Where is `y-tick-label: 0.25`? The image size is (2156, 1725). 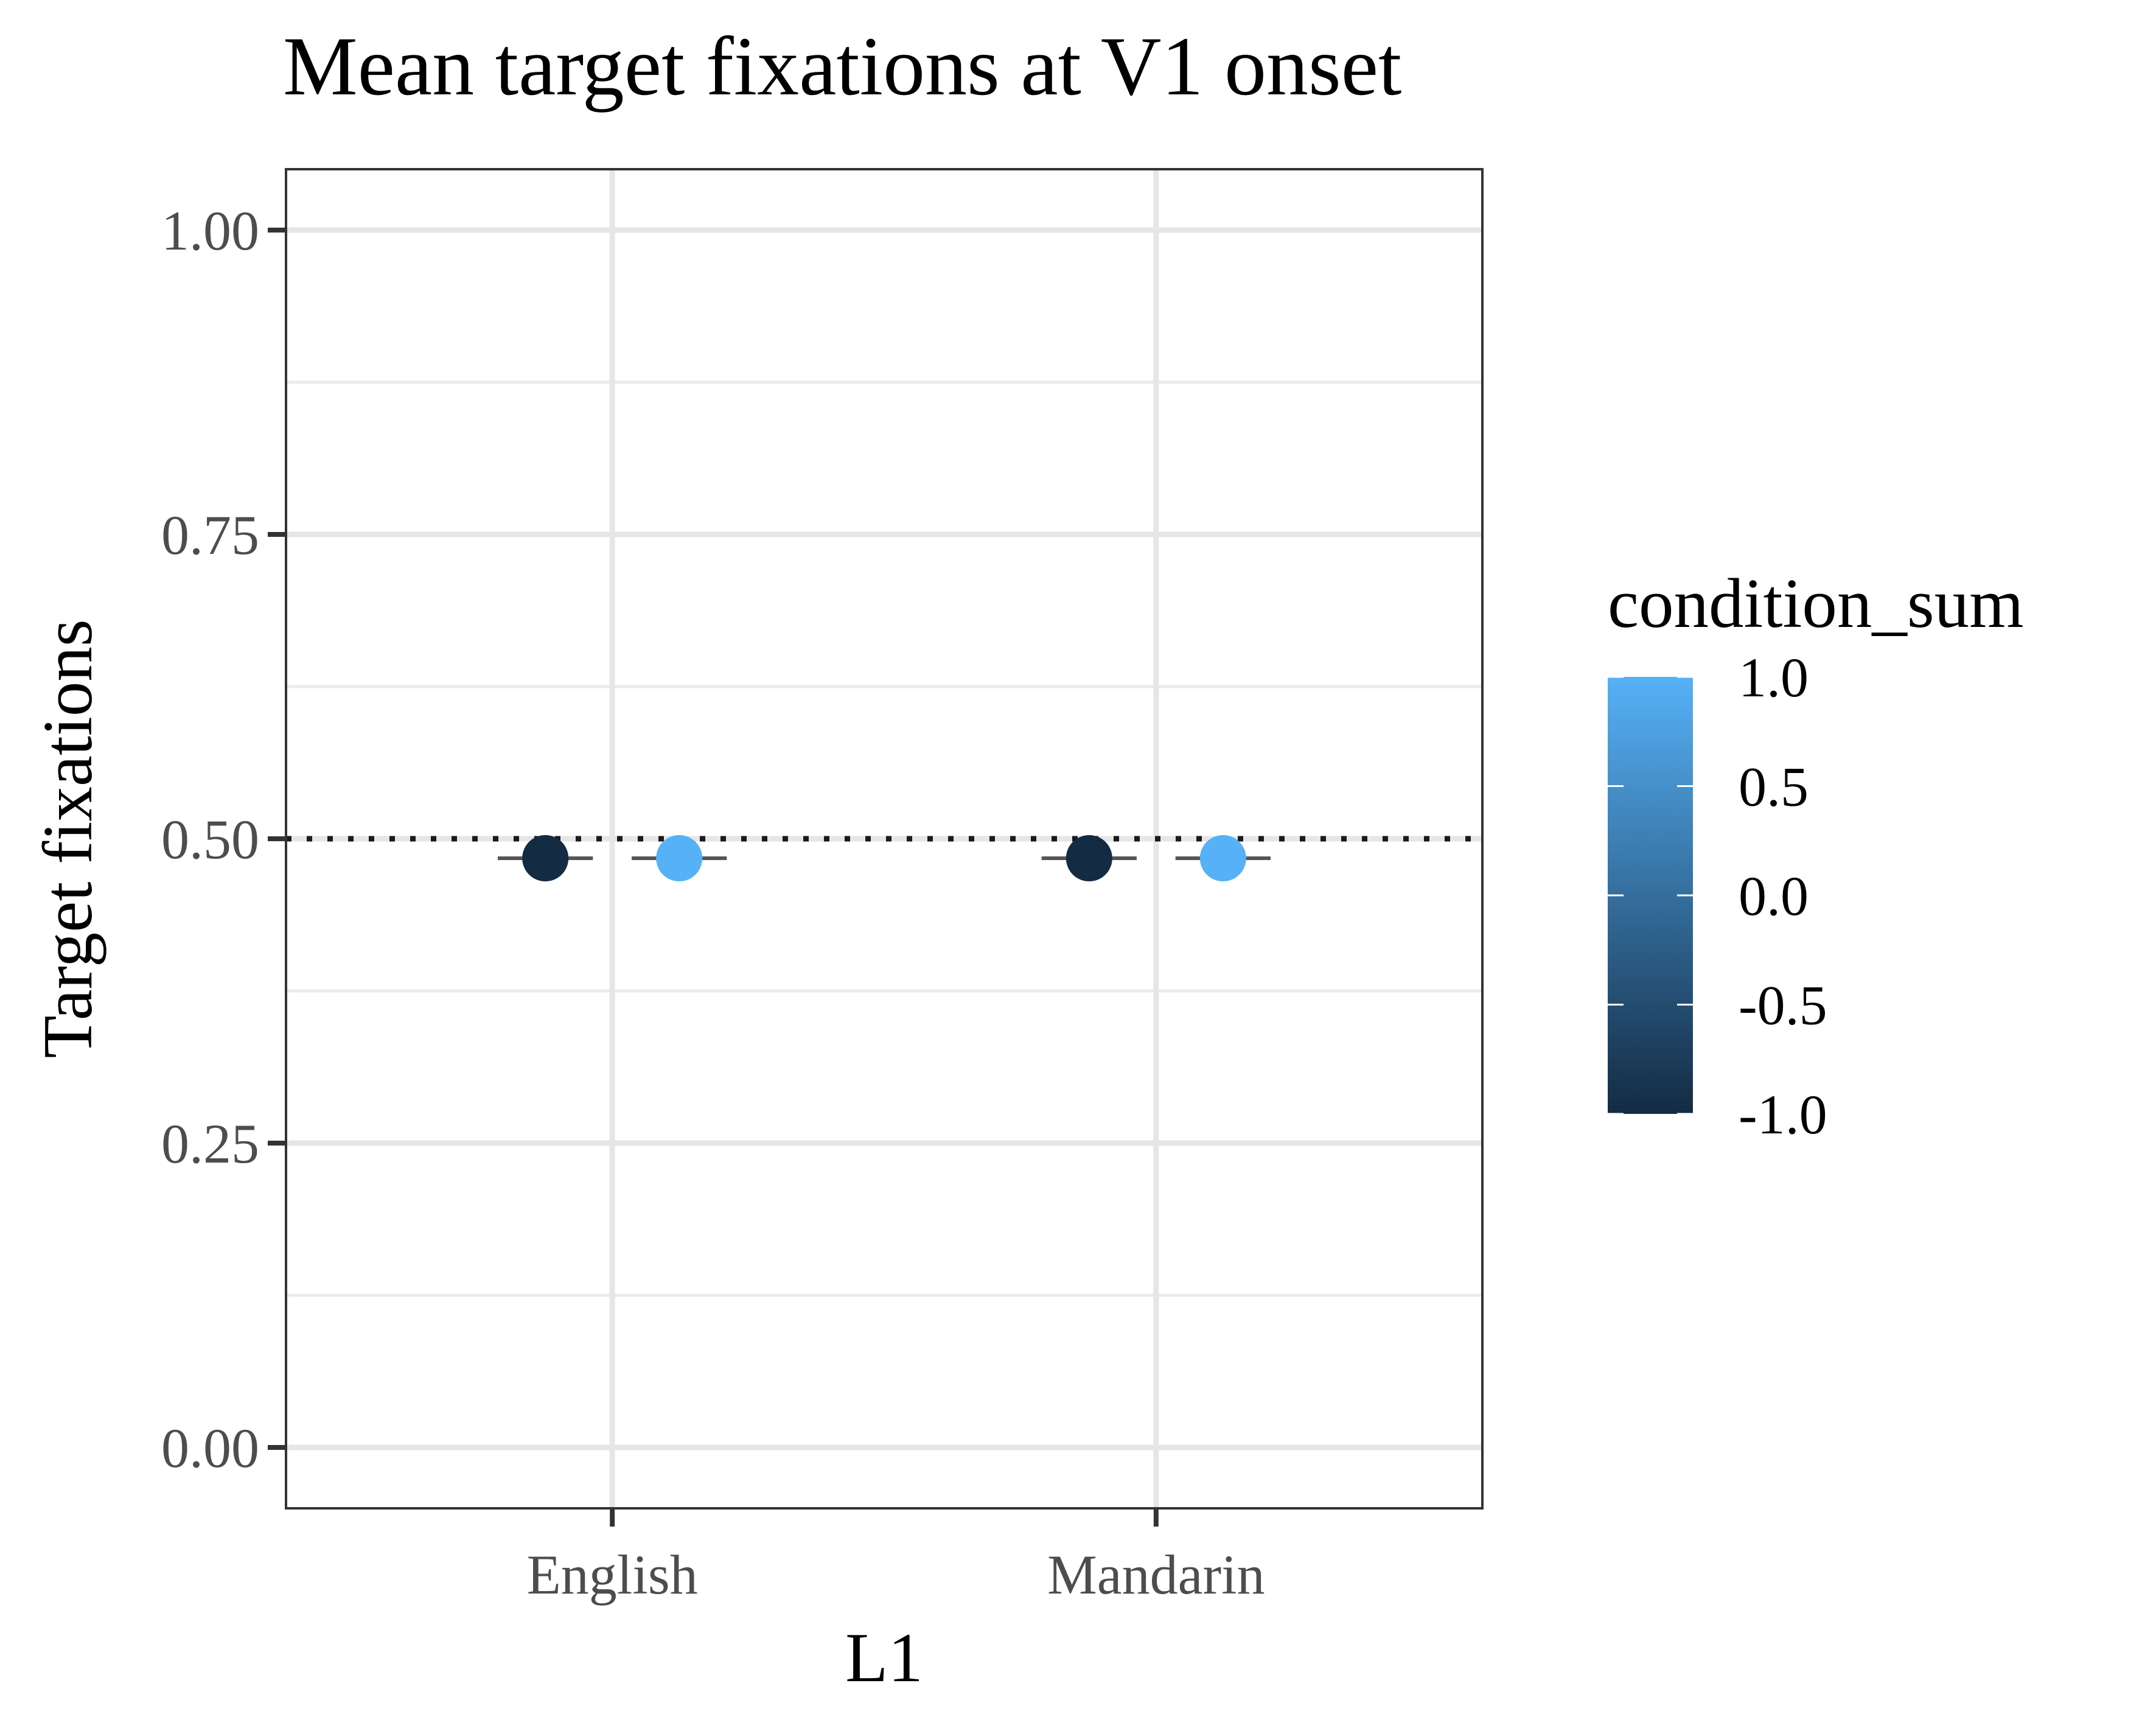 y-tick-label: 0.25 is located at coordinates (210, 1144).